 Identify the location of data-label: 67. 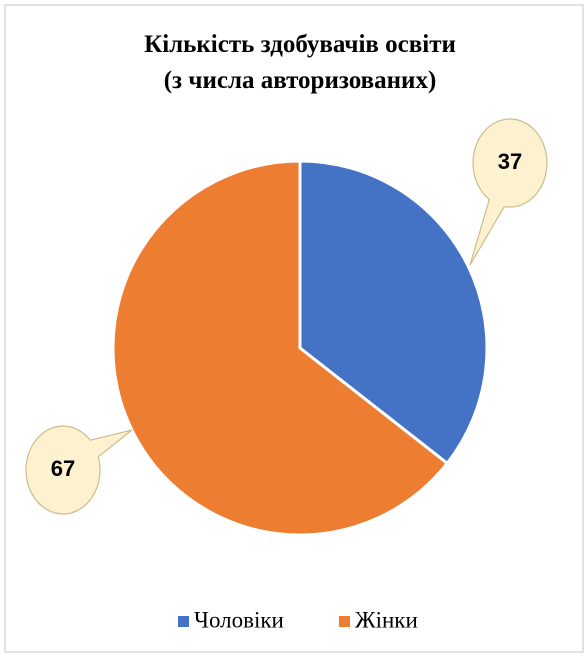
(63, 468).